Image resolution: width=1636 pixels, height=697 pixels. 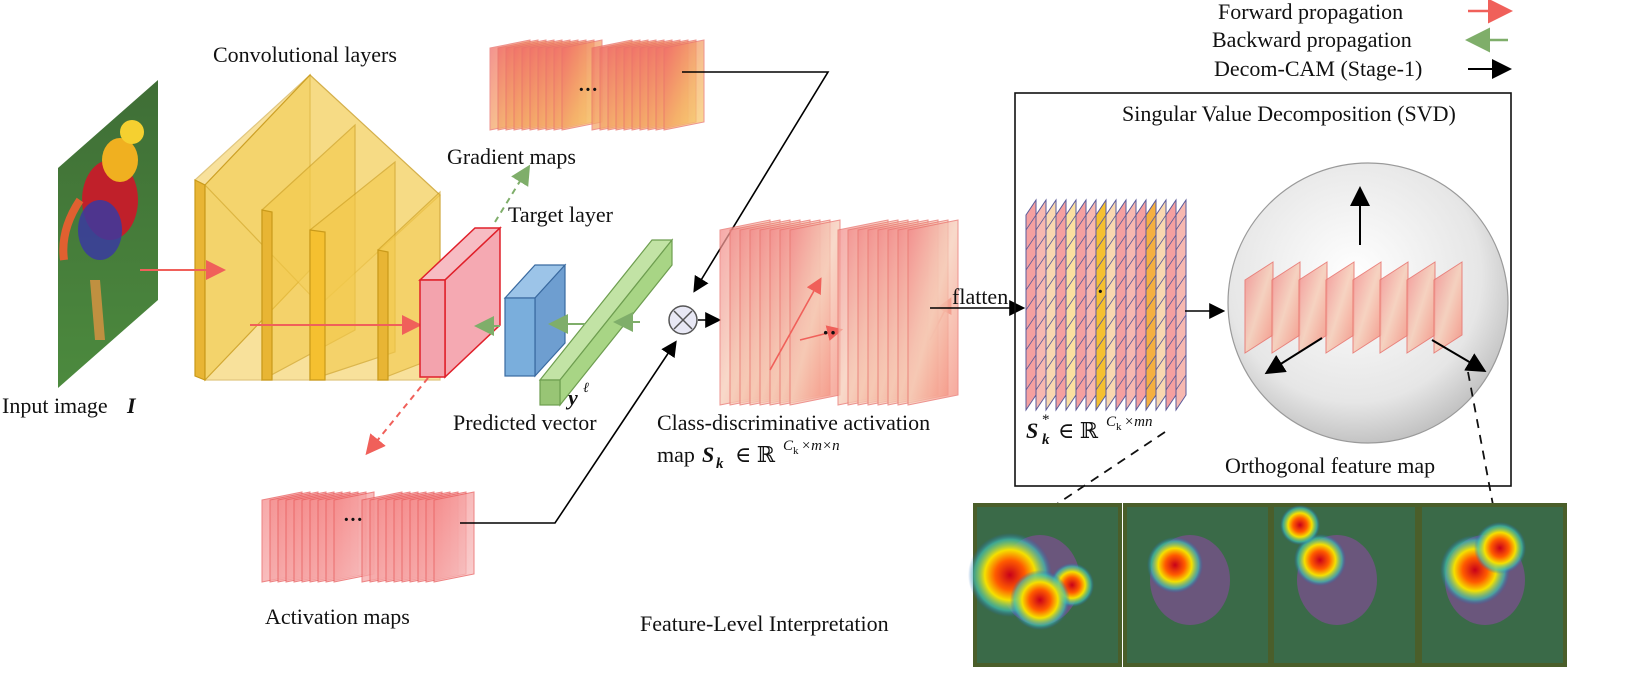 I want to click on legend-decom-label: Decom-CAM (Stage-1), so click(x=1318, y=68).